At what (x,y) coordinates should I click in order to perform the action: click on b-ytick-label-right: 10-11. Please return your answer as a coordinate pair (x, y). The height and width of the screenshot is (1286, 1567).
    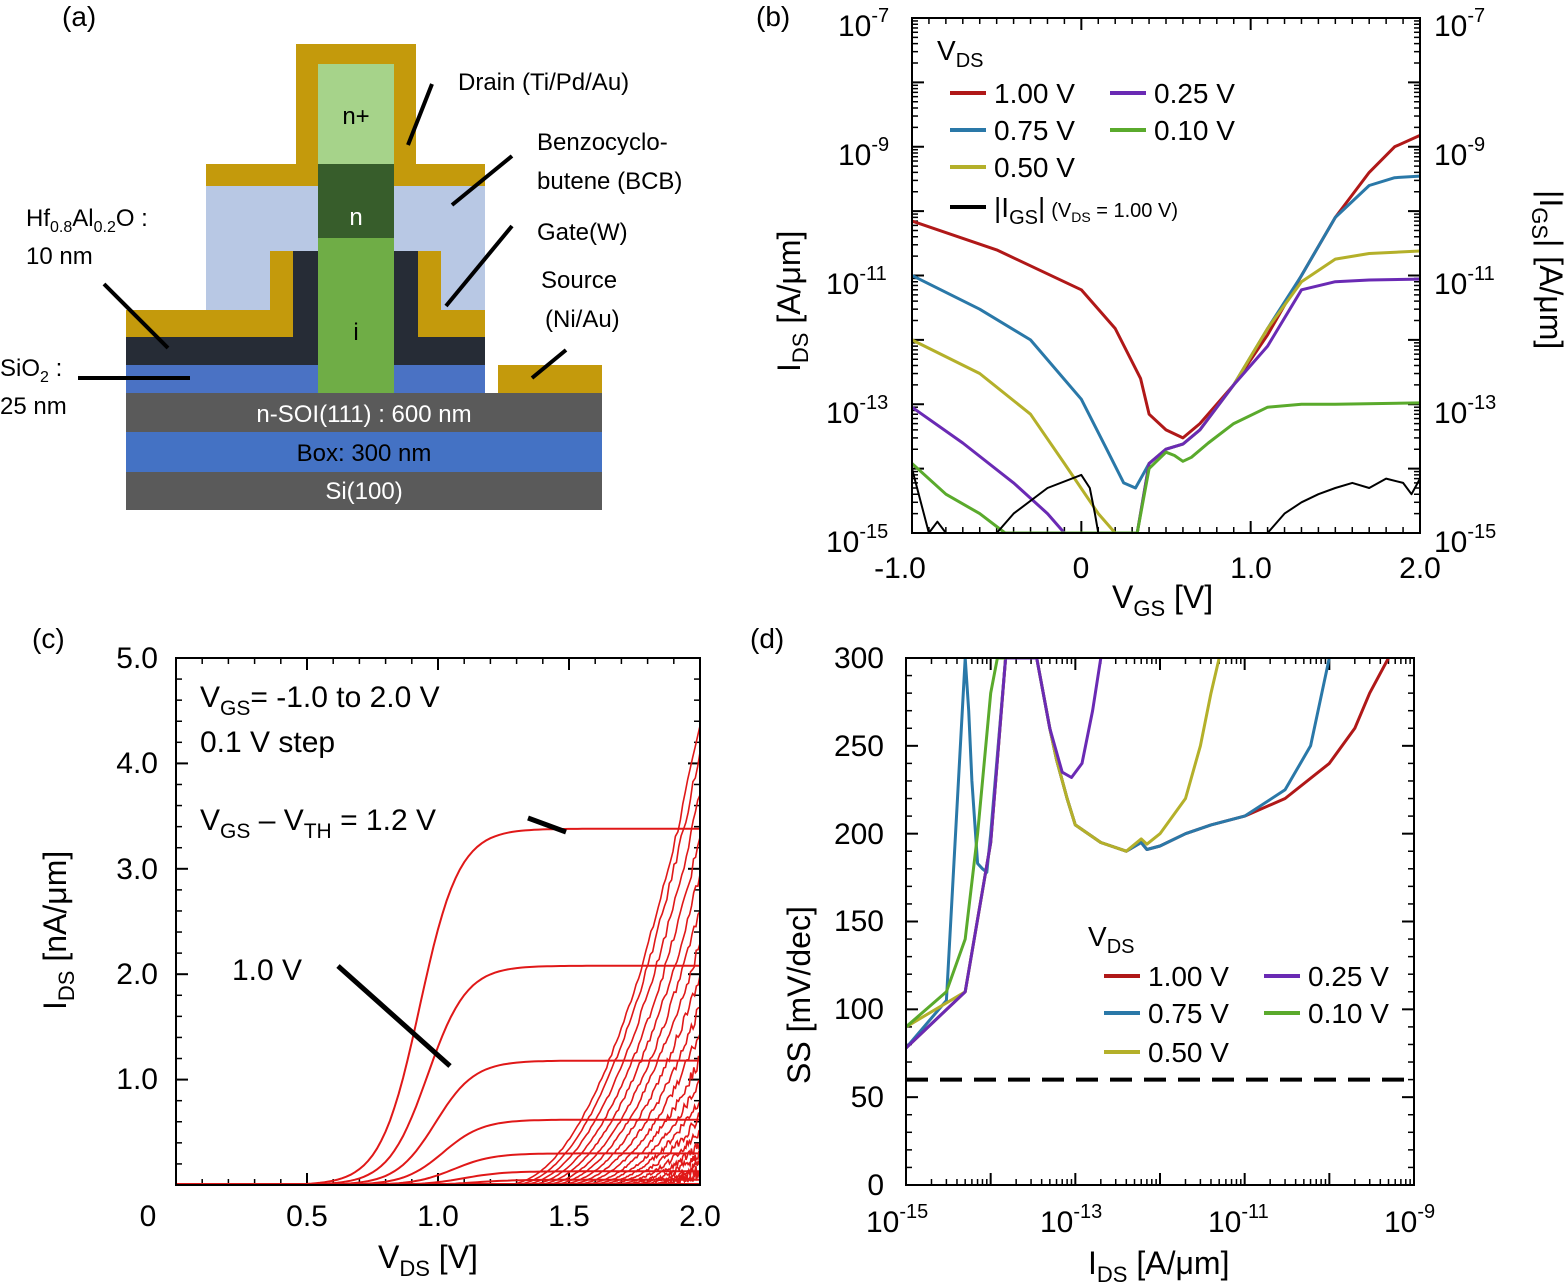
    Looking at the image, I should click on (1464, 282).